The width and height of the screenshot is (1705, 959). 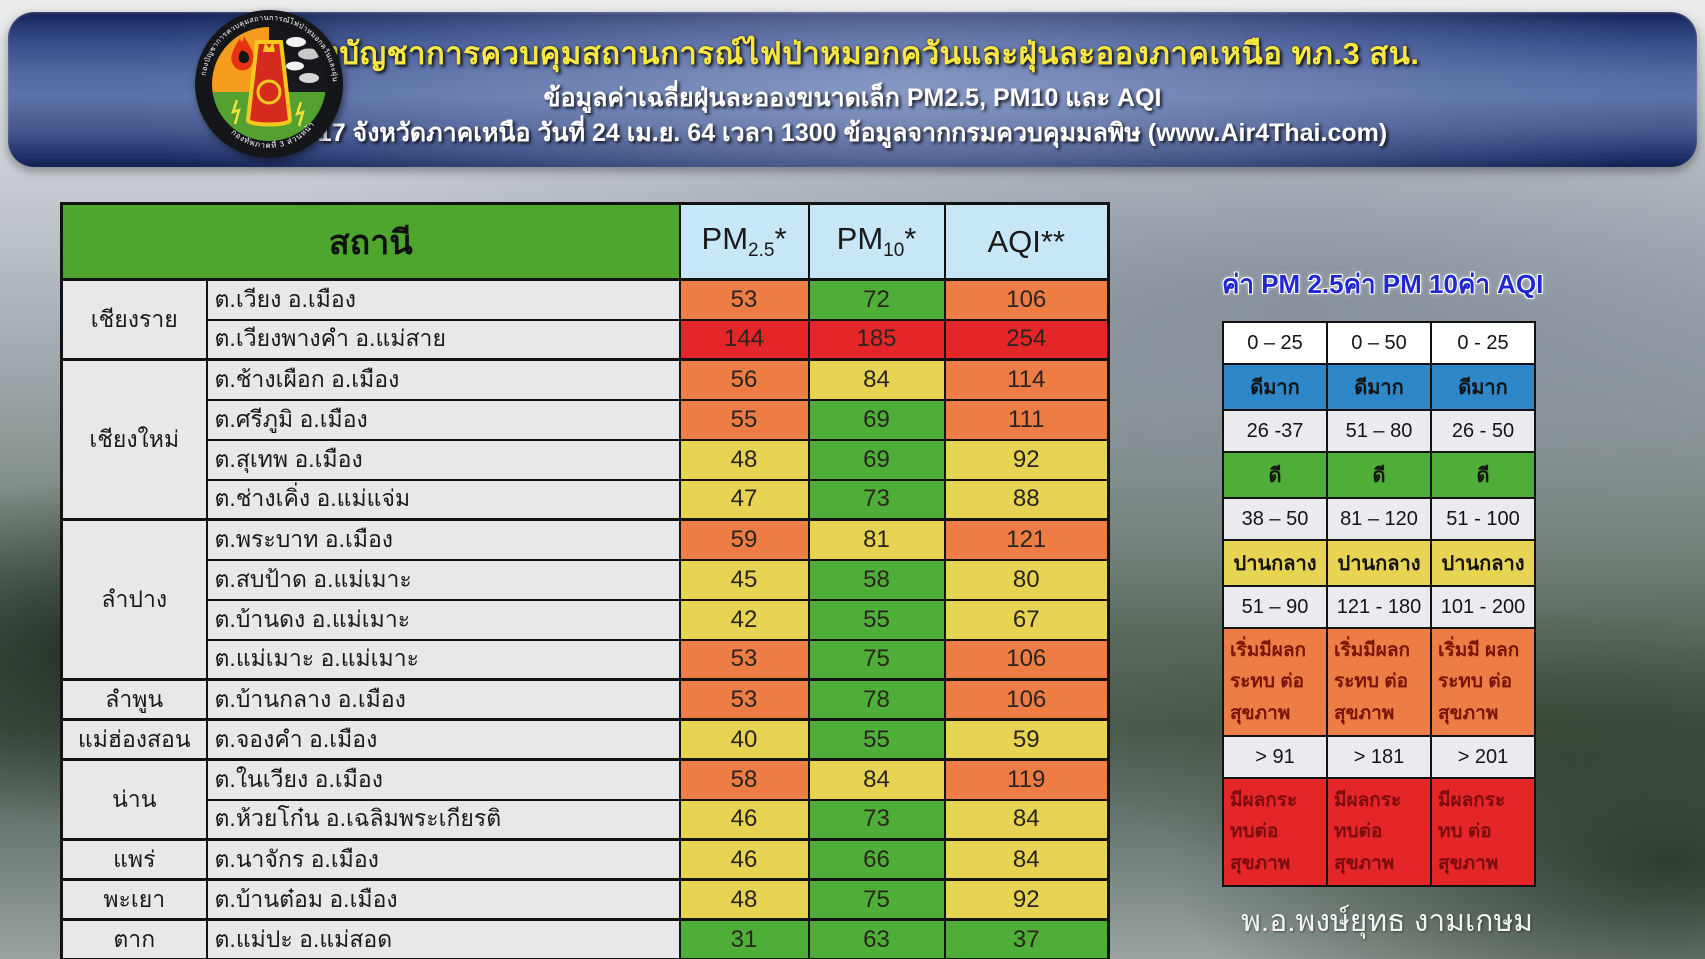 I want to click on pm10-sub: 10, so click(x=894, y=251).